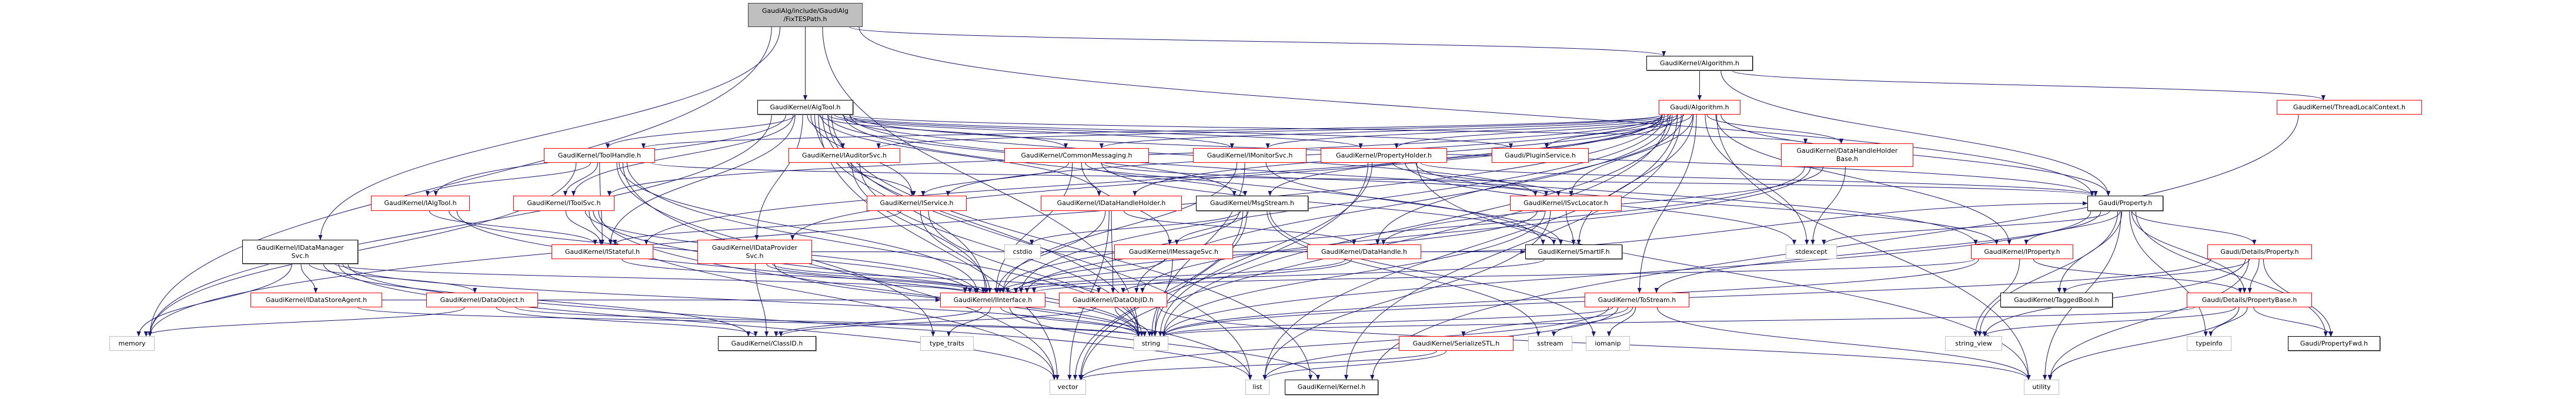 Image resolution: width=2576 pixels, height=399 pixels. What do you see at coordinates (2259, 252) in the screenshot?
I see `node-details-property-h: Gaudi/Details/Property.h` at bounding box center [2259, 252].